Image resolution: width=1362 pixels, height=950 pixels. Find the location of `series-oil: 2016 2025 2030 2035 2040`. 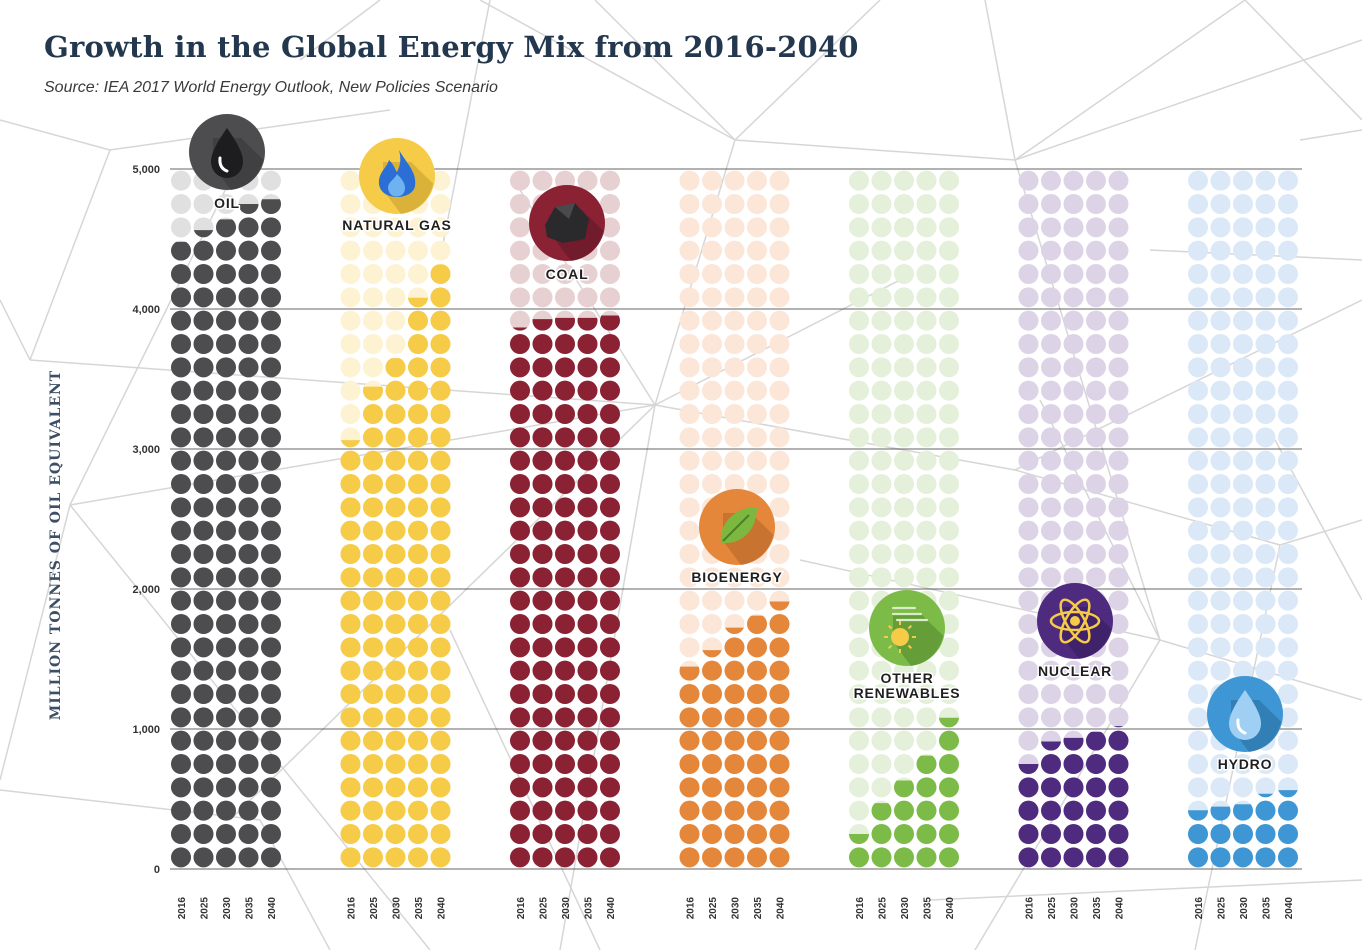

series-oil: 2016 2025 2030 2035 2040 is located at coordinates (226, 545).